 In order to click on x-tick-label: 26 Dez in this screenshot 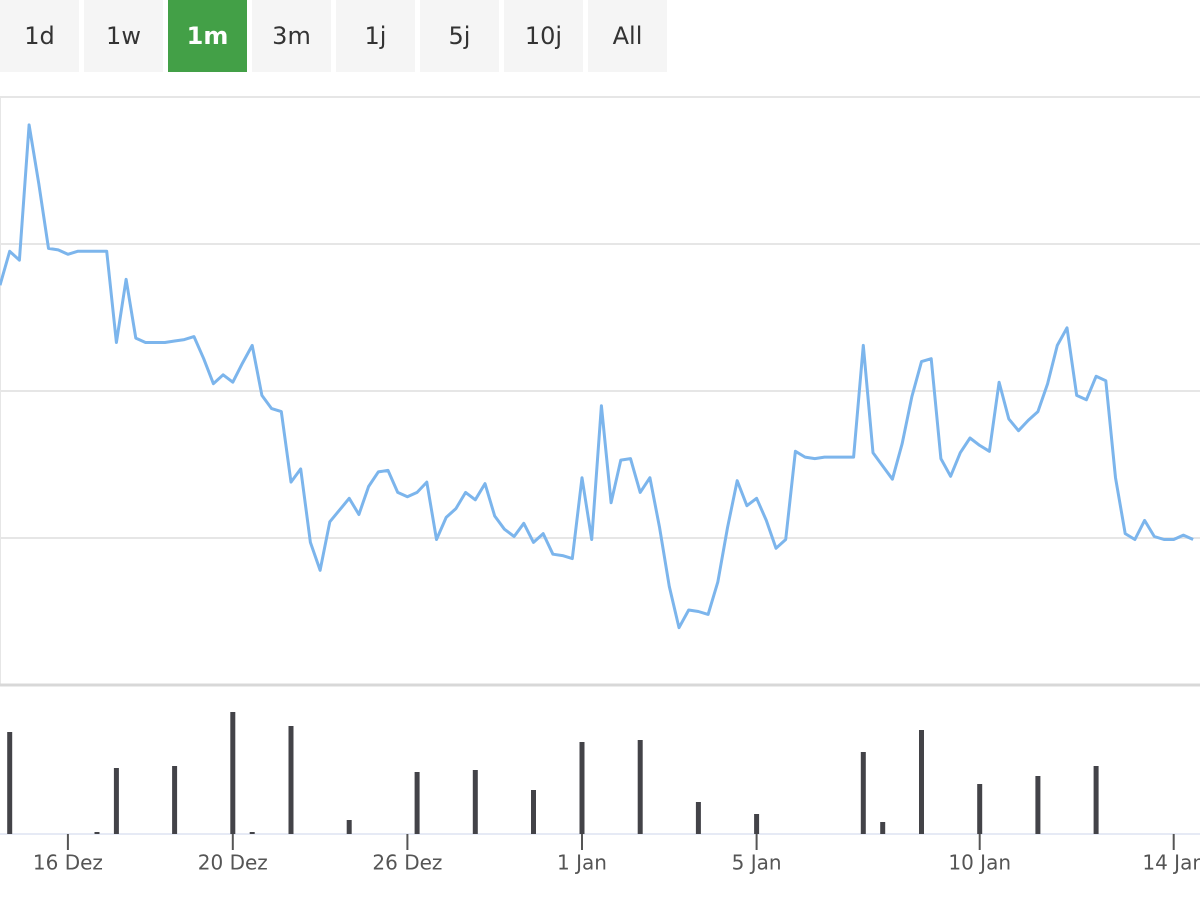, I will do `click(407, 863)`.